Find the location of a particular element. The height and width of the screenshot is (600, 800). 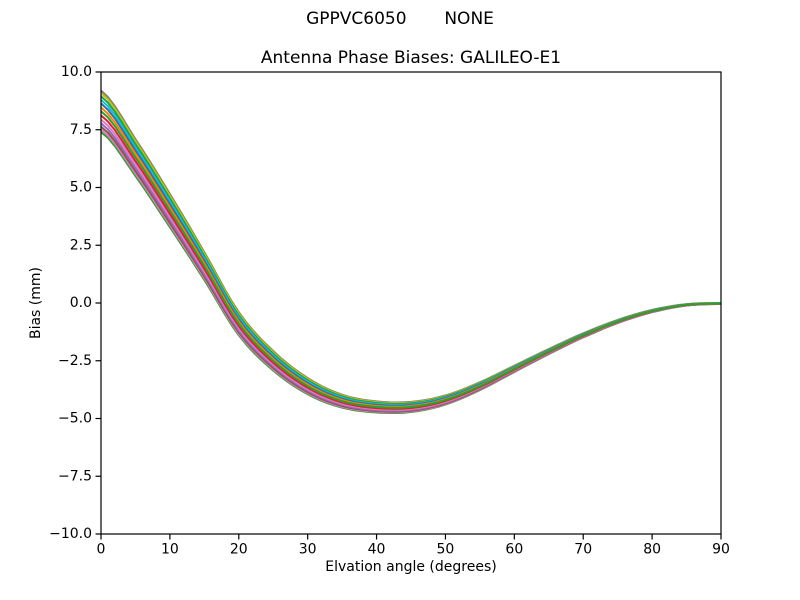

x-tick-label: 60 is located at coordinates (514, 550).